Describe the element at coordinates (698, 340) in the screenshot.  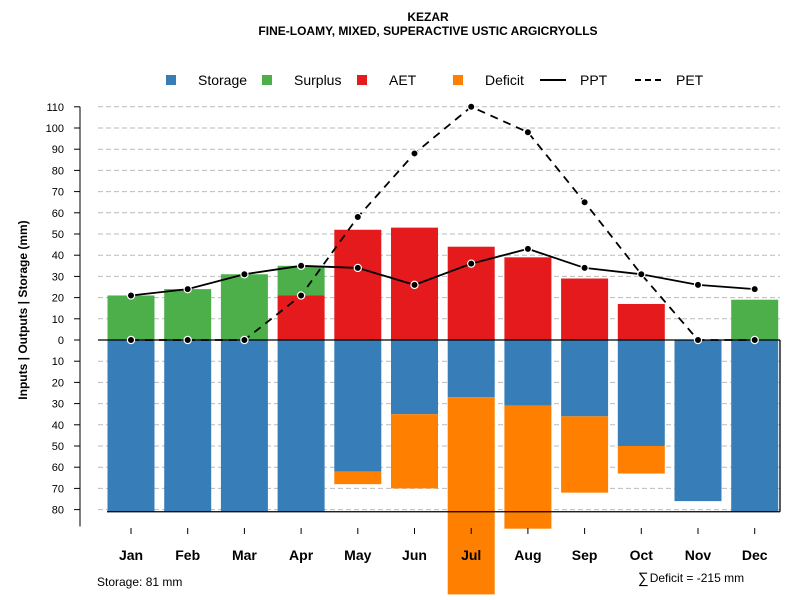
I see `pet-line-point-nov` at that location.